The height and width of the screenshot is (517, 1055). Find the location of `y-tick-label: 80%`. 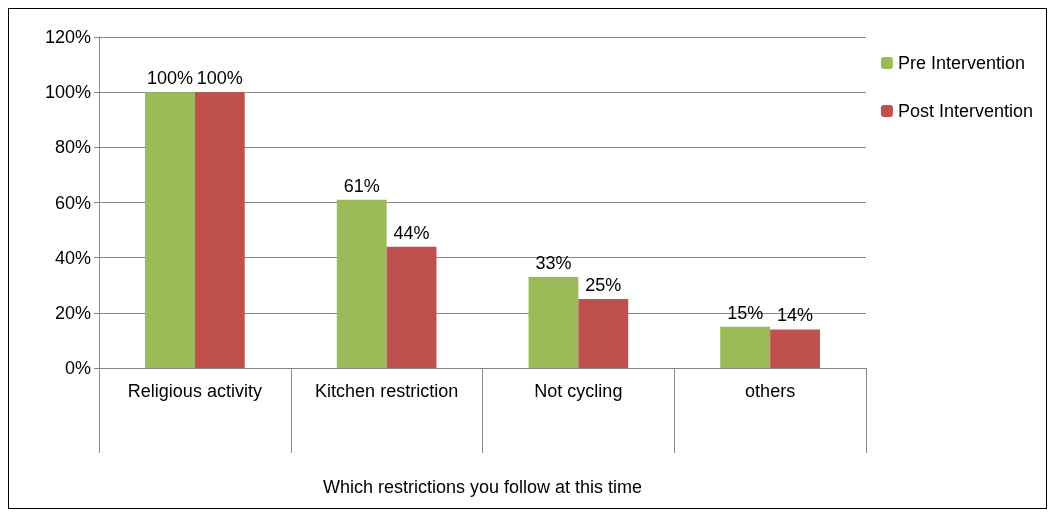

y-tick-label: 80% is located at coordinates (72, 147).